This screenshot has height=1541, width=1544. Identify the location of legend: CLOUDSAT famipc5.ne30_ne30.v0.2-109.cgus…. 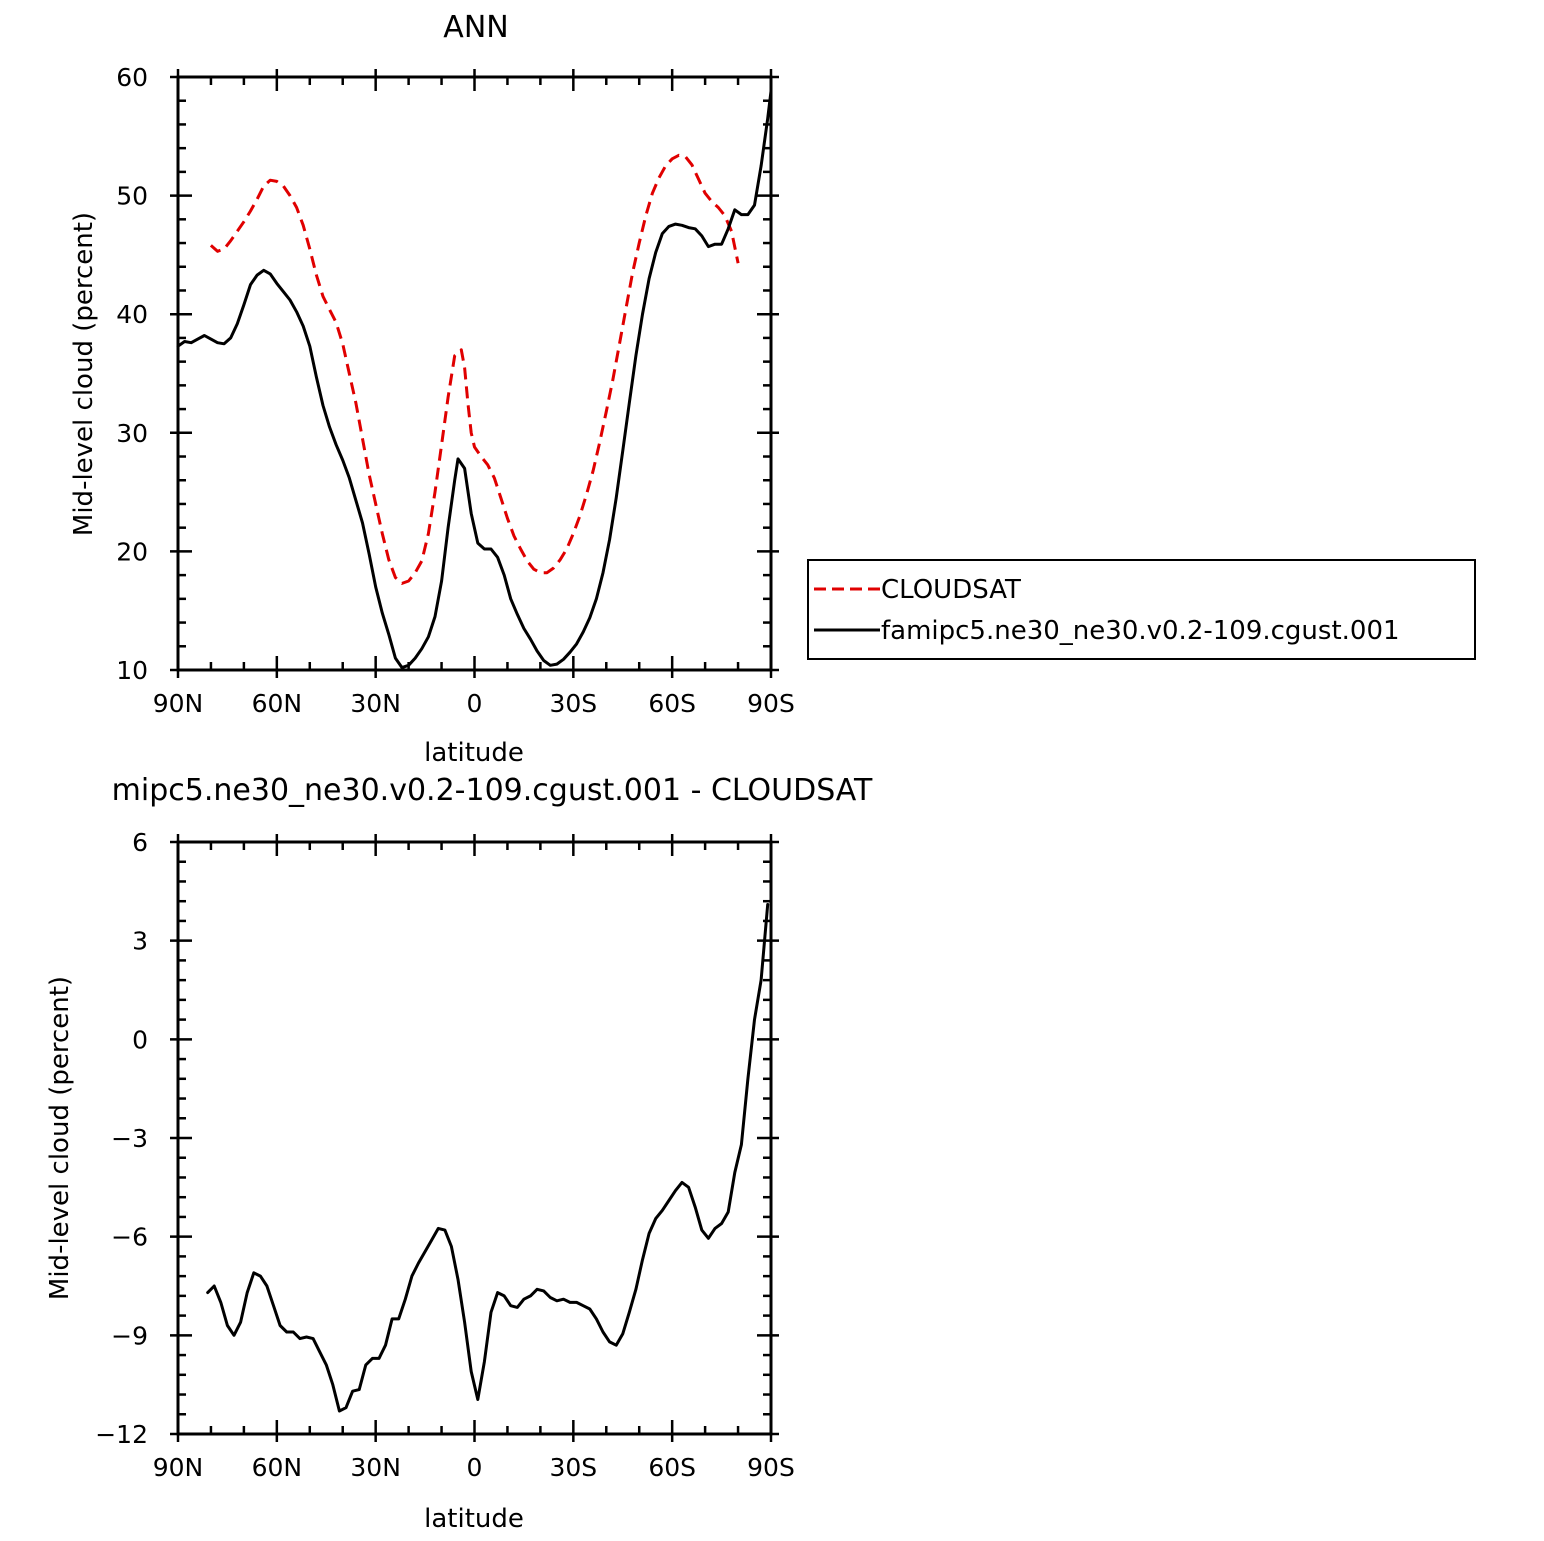
(1141, 609).